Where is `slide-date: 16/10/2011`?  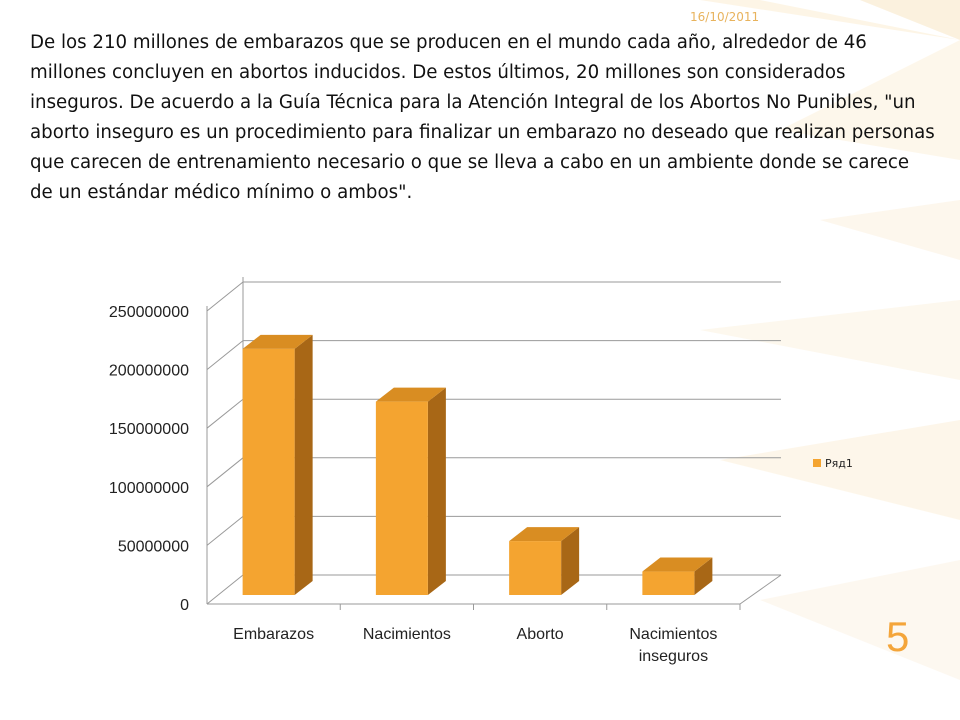
slide-date: 16/10/2011 is located at coordinates (725, 17).